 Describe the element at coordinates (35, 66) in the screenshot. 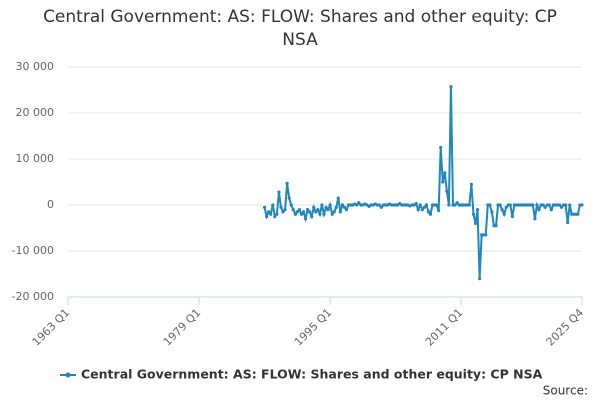

I see `y-tick-label: 30 000` at that location.